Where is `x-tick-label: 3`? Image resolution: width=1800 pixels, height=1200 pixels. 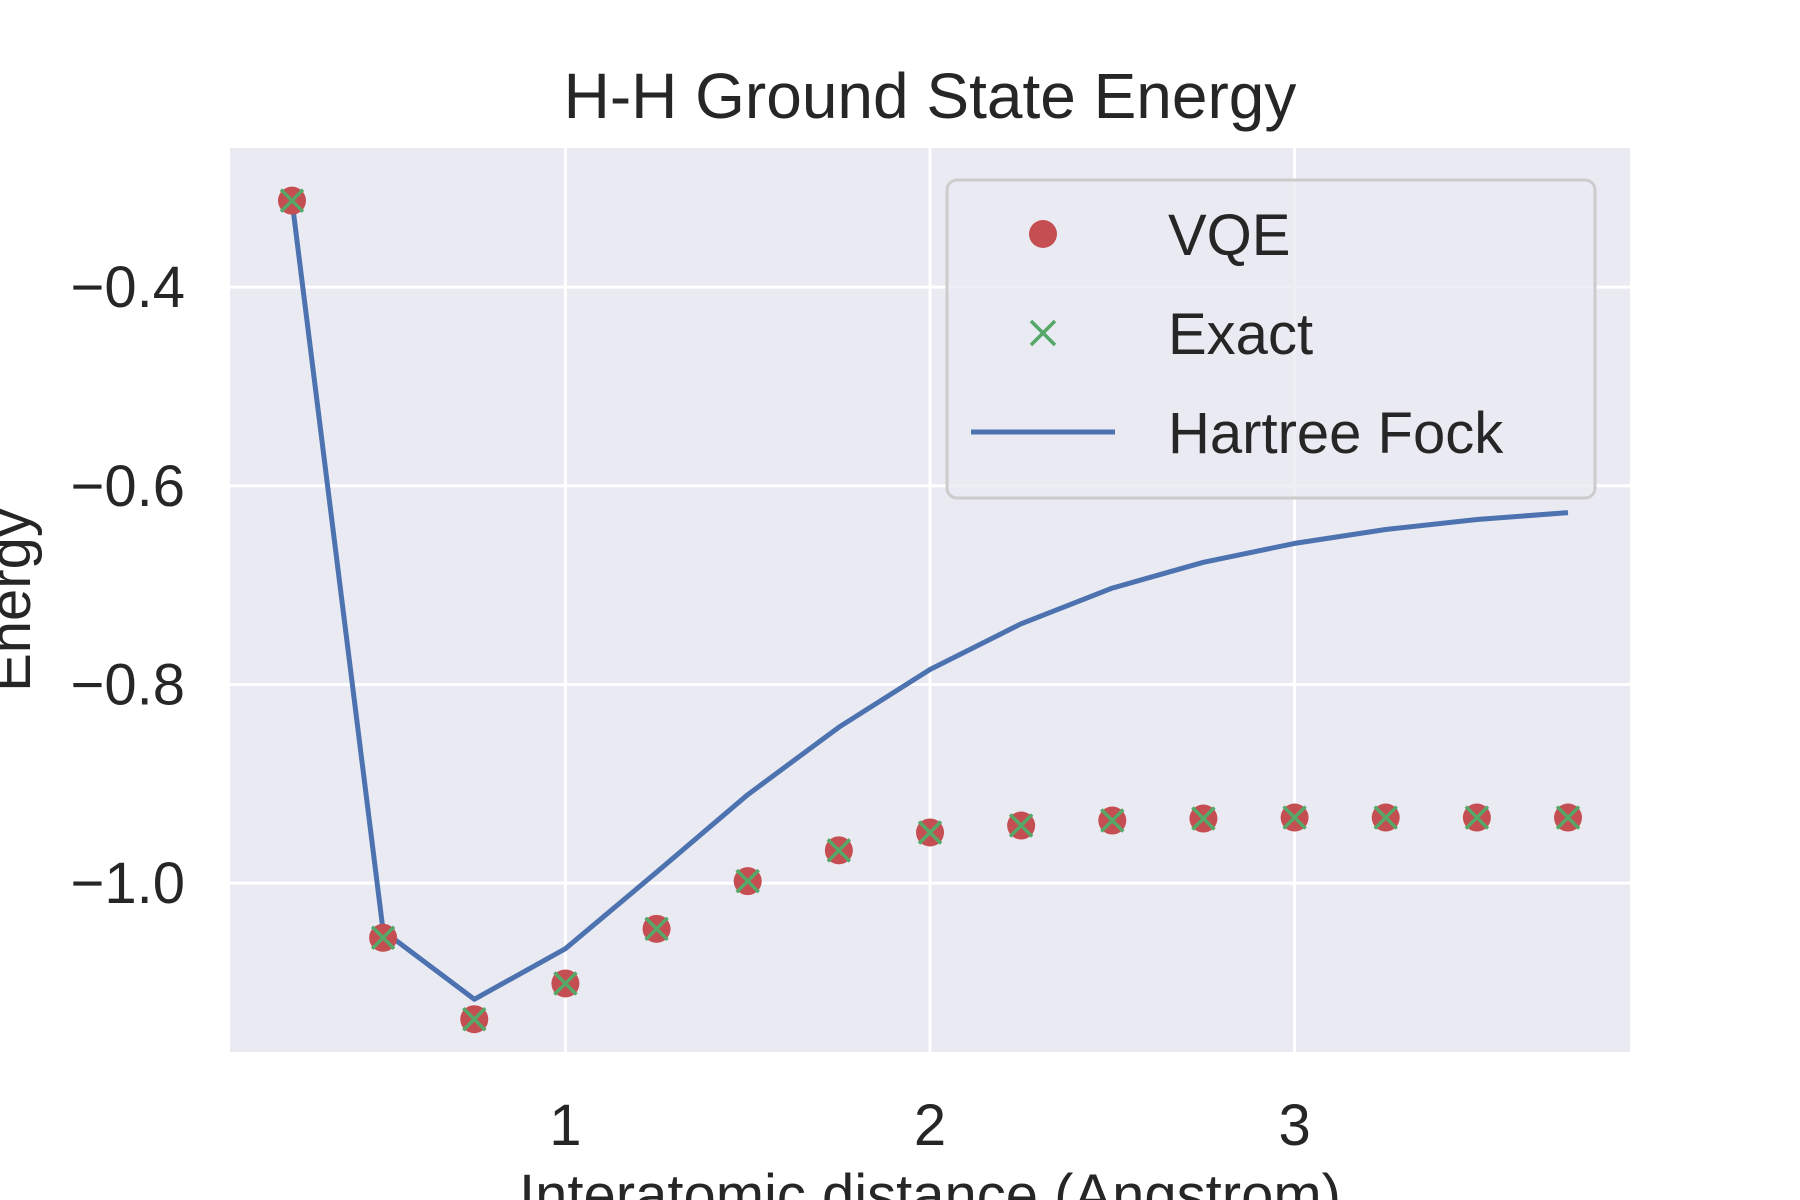
x-tick-label: 3 is located at coordinates (1294, 1125).